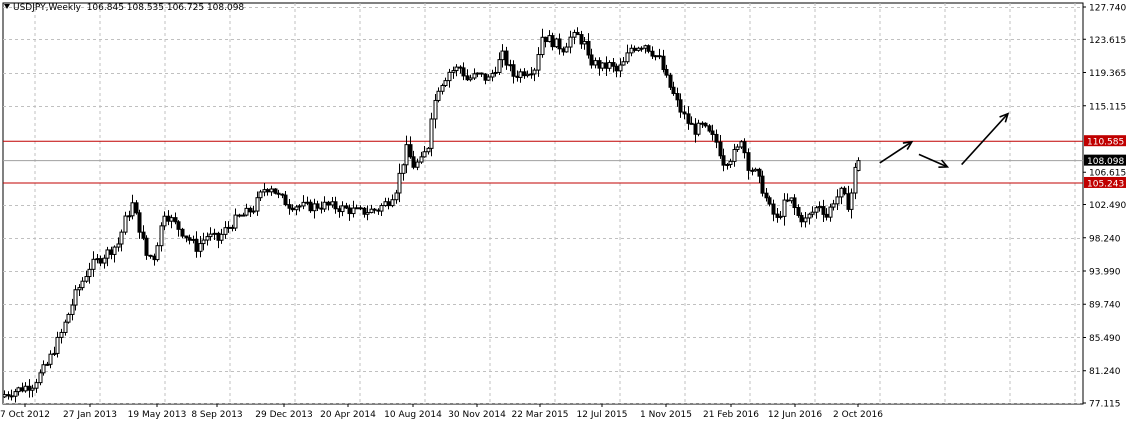  I want to click on x-tick-label: 2 Oct 2016, so click(858, 415).